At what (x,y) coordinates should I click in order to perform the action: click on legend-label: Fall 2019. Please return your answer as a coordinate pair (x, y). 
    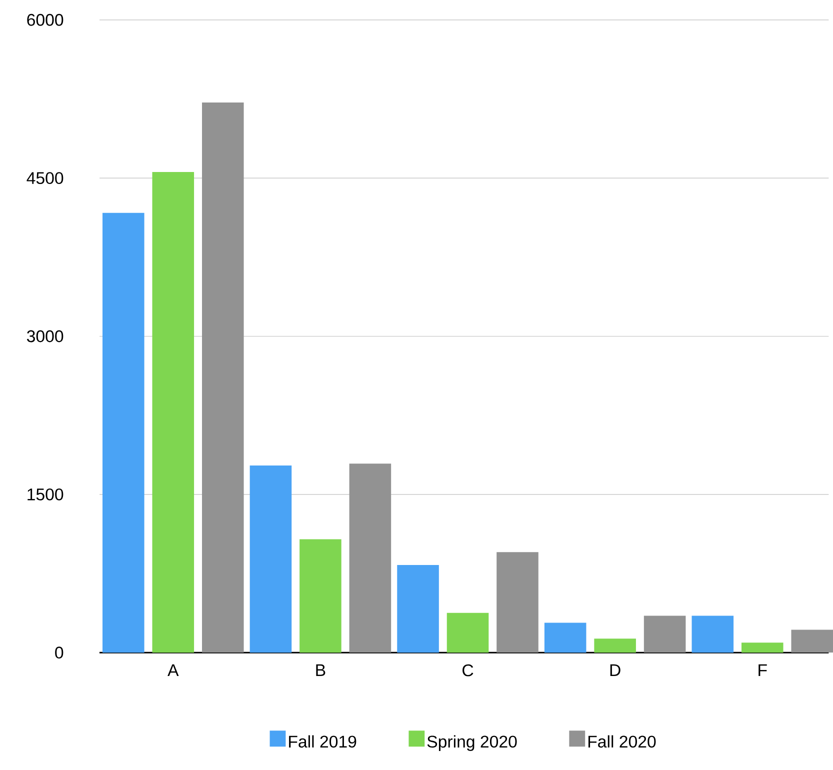
    Looking at the image, I should click on (322, 741).